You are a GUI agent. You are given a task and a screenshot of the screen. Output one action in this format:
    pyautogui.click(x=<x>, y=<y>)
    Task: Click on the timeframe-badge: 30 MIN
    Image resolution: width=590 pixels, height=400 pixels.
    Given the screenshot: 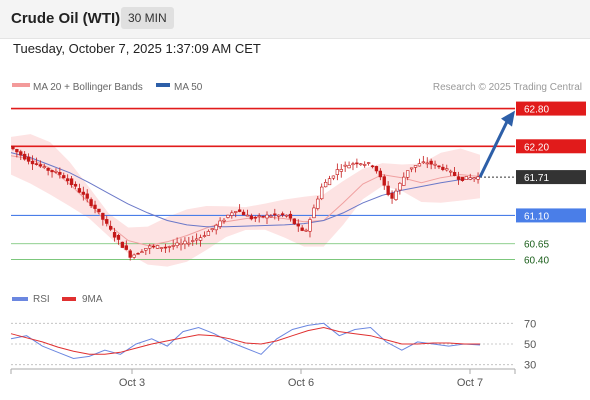 What is the action you would take?
    pyautogui.click(x=147, y=18)
    